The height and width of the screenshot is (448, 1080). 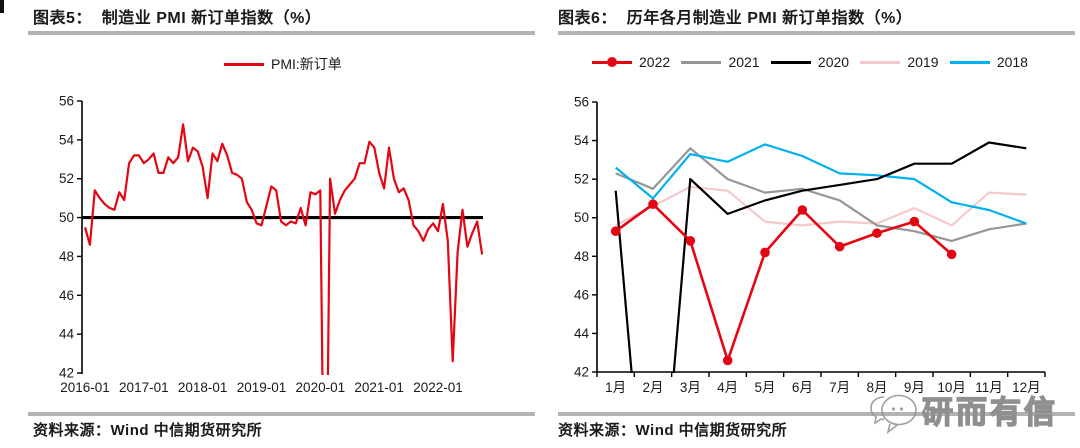 I want to click on figure6-bottom-divider, so click(x=816, y=414).